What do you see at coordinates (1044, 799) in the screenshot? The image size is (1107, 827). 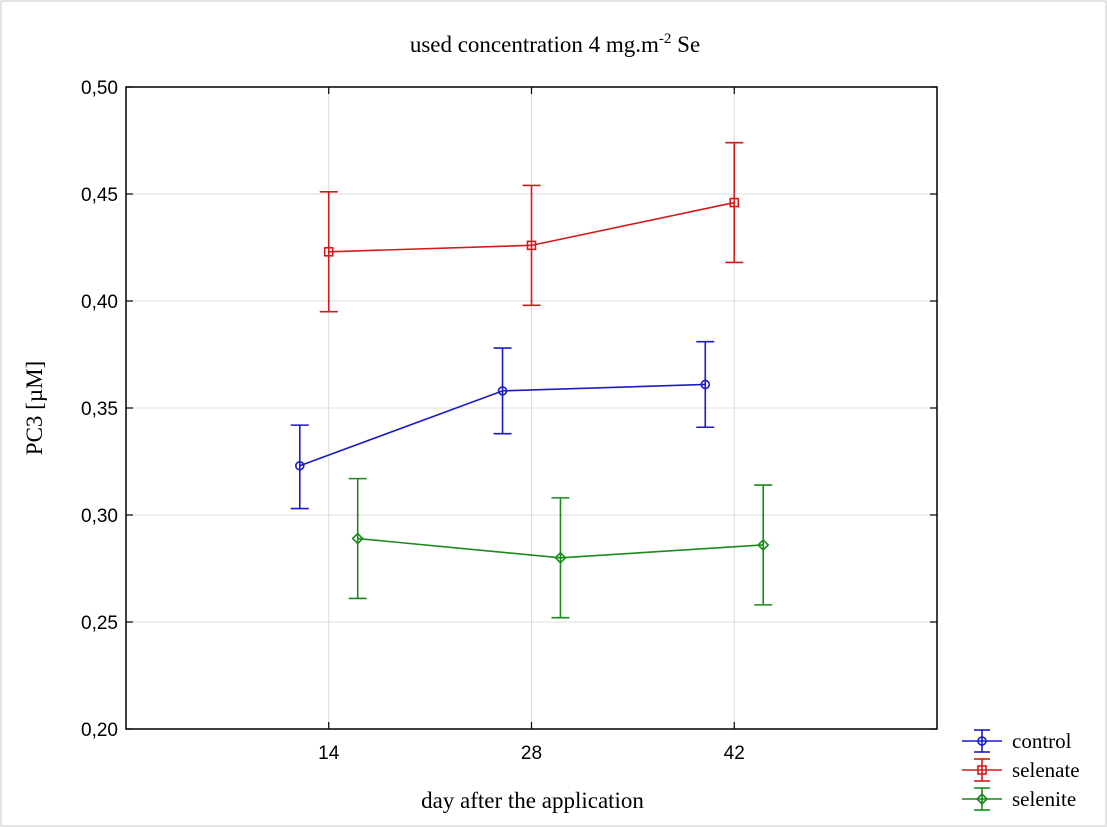 I see `legend-label: selenite` at bounding box center [1044, 799].